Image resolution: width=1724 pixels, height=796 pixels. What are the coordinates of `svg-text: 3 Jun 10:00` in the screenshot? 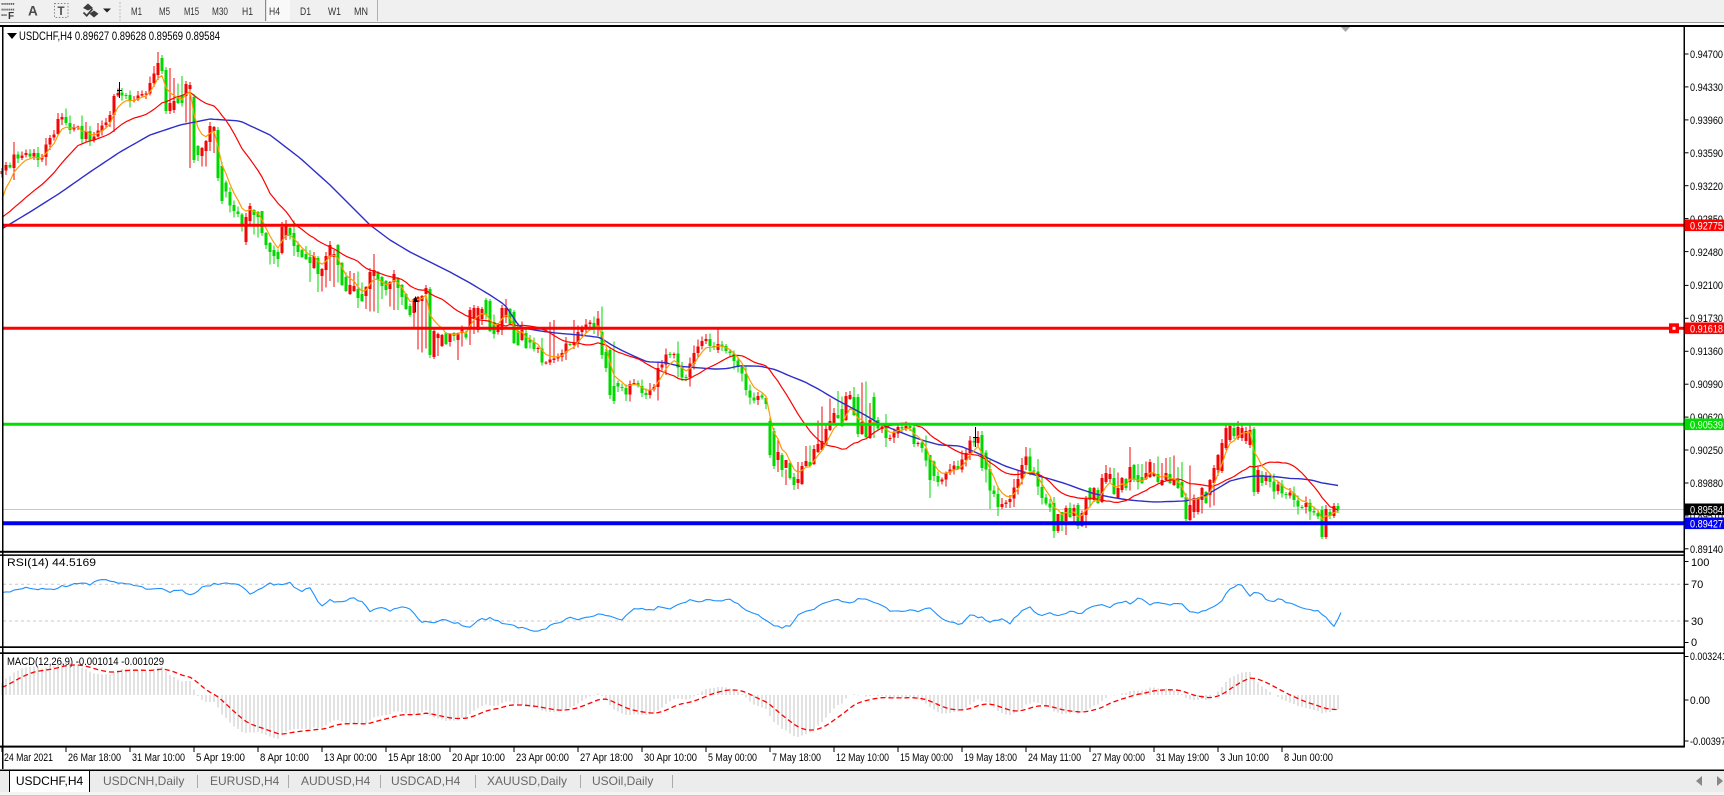 It's located at (1244, 758).